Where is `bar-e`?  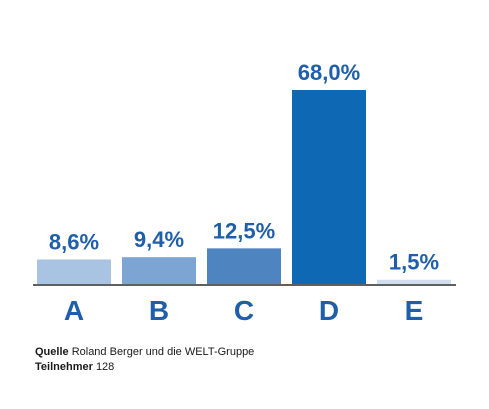 bar-e is located at coordinates (414, 281).